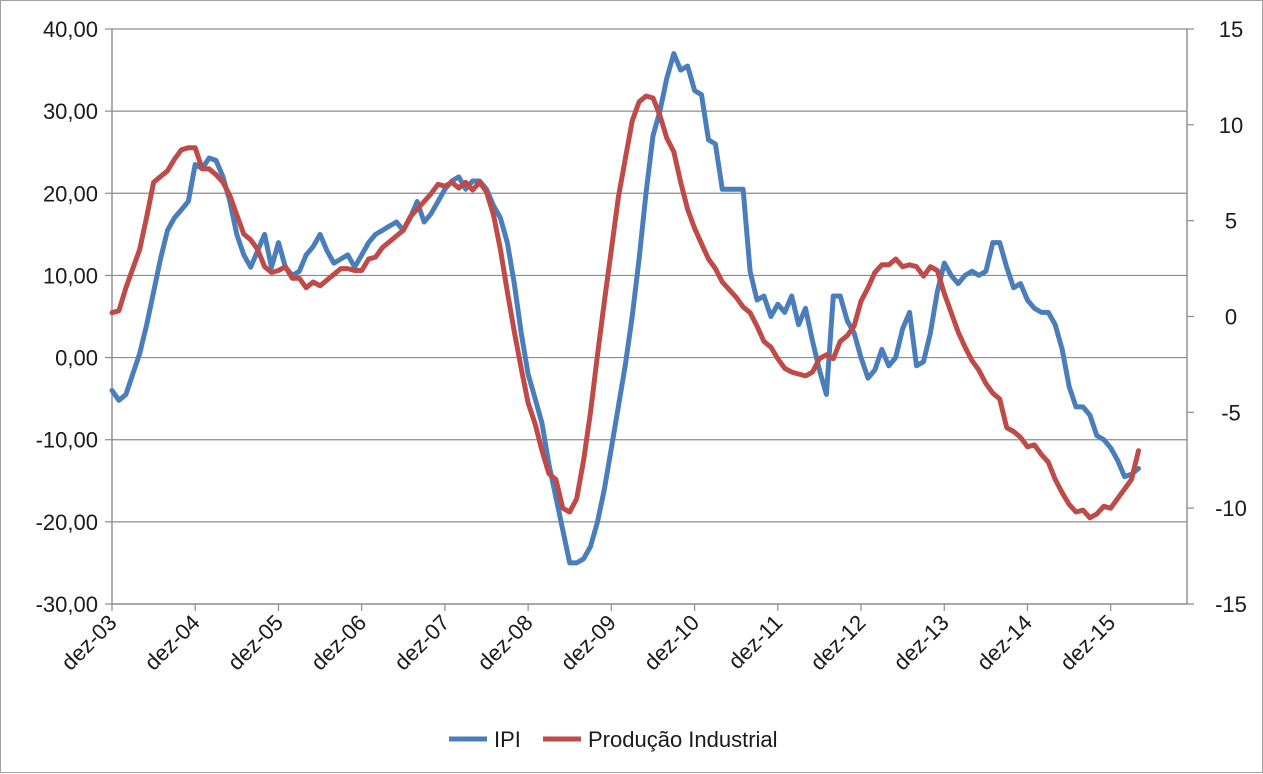  Describe the element at coordinates (70, 111) in the screenshot. I see `left-tick-label: 30,00` at that location.